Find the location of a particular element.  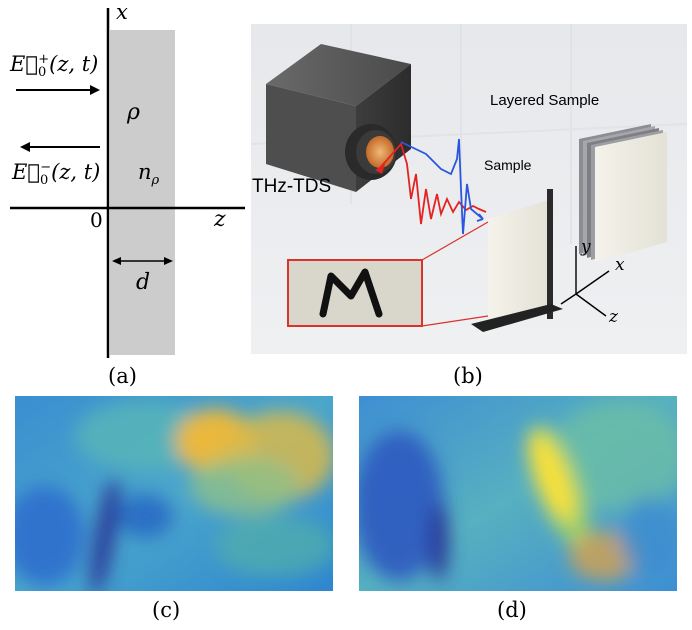

reflected-field-label: E⃗0−(z, t) is located at coordinates (56, 174).